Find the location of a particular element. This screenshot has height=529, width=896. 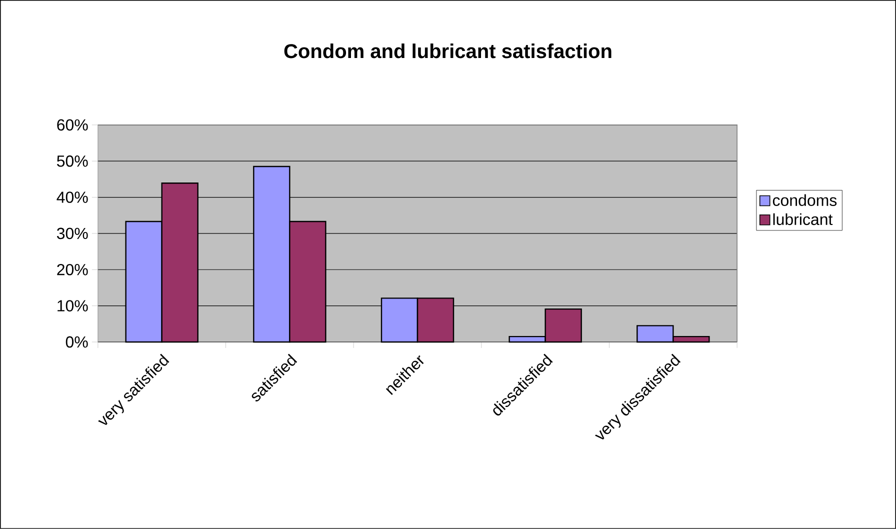

y-tick-label: 20% is located at coordinates (72, 270).